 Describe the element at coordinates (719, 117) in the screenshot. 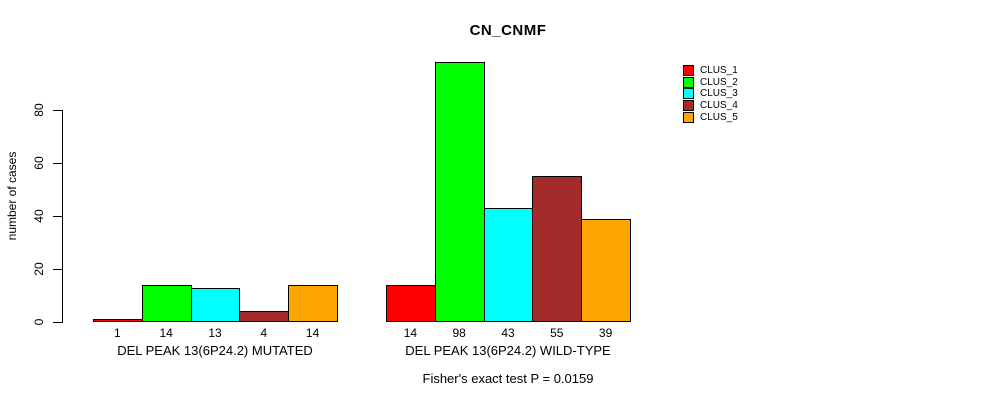

I see `legend-label-clus_5: CLUS_5` at that location.